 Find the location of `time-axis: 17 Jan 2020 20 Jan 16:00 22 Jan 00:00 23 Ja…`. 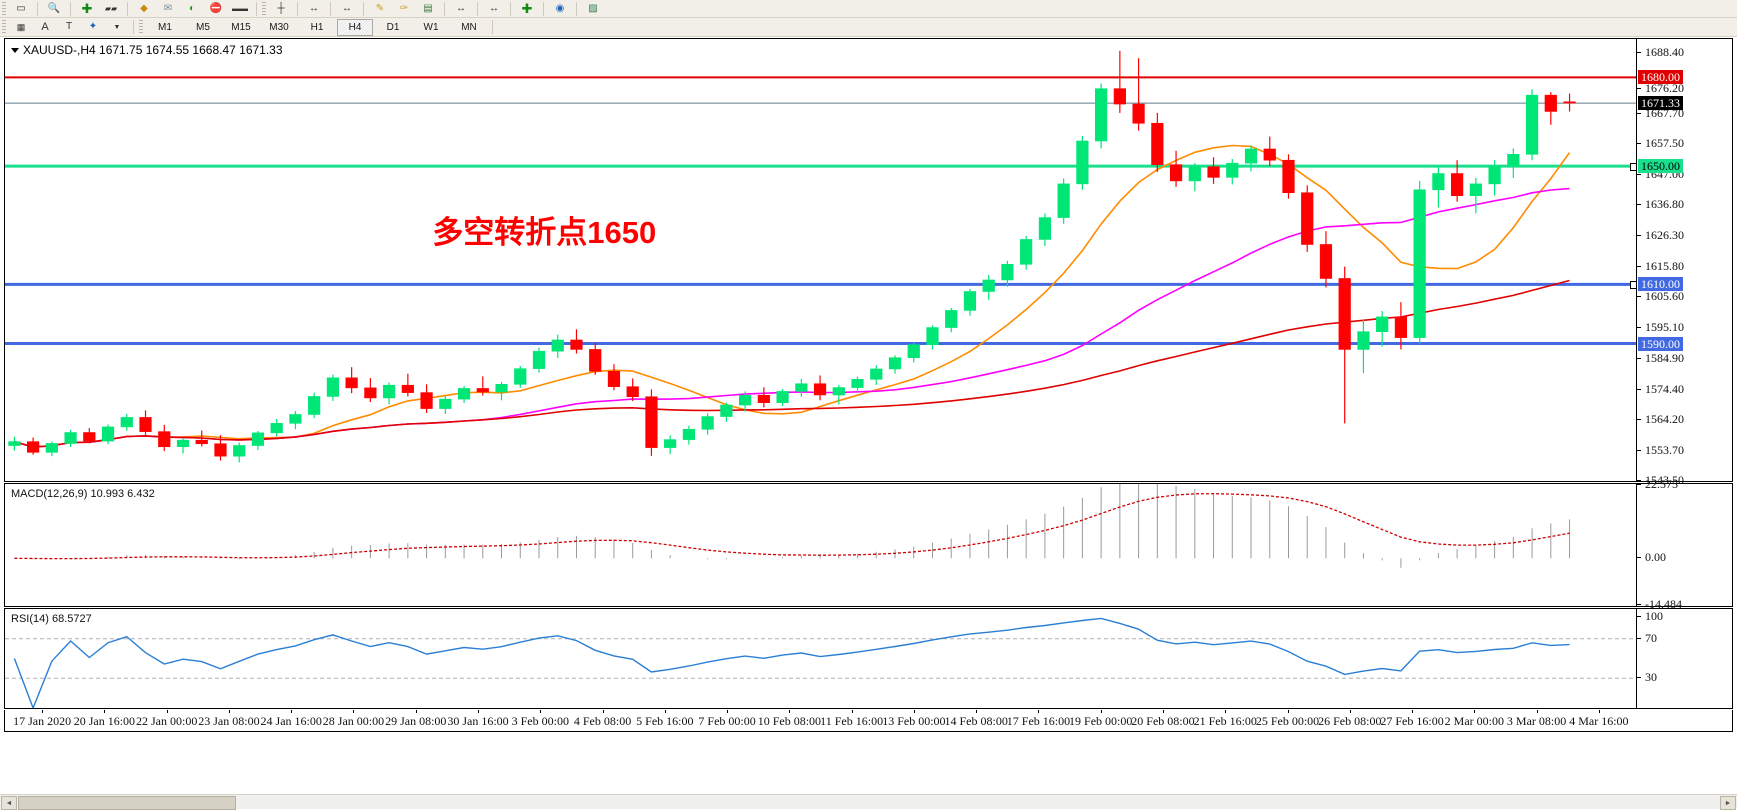

time-axis: 17 Jan 2020 20 Jan 16:00 22 Jan 00:00 23 Ja… is located at coordinates (868, 721).